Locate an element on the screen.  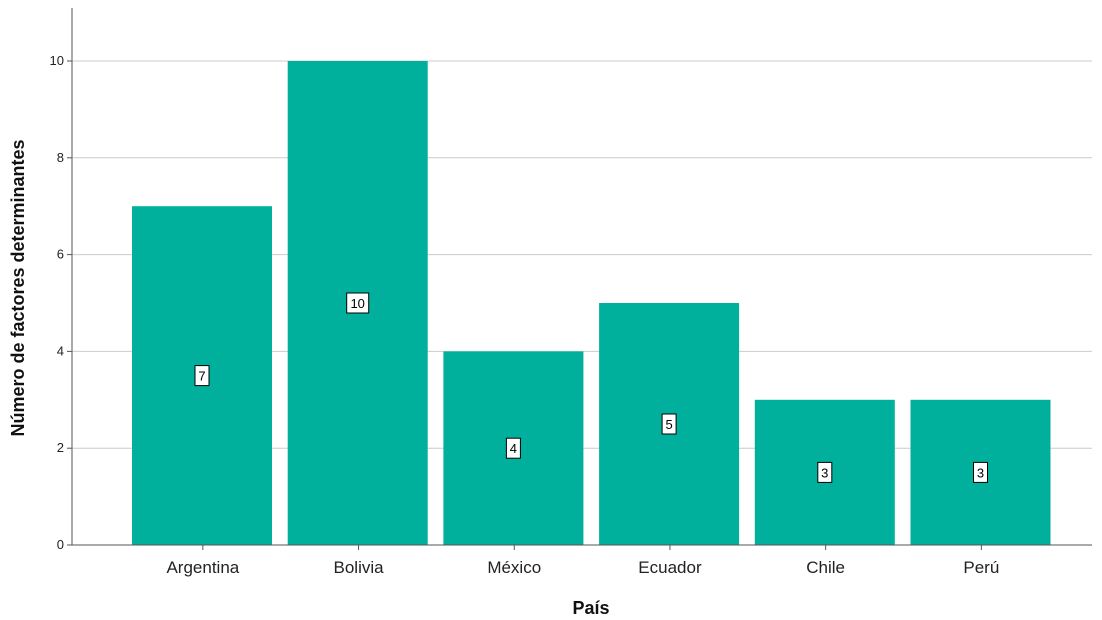
x-axis-title: País is located at coordinates (590, 608).